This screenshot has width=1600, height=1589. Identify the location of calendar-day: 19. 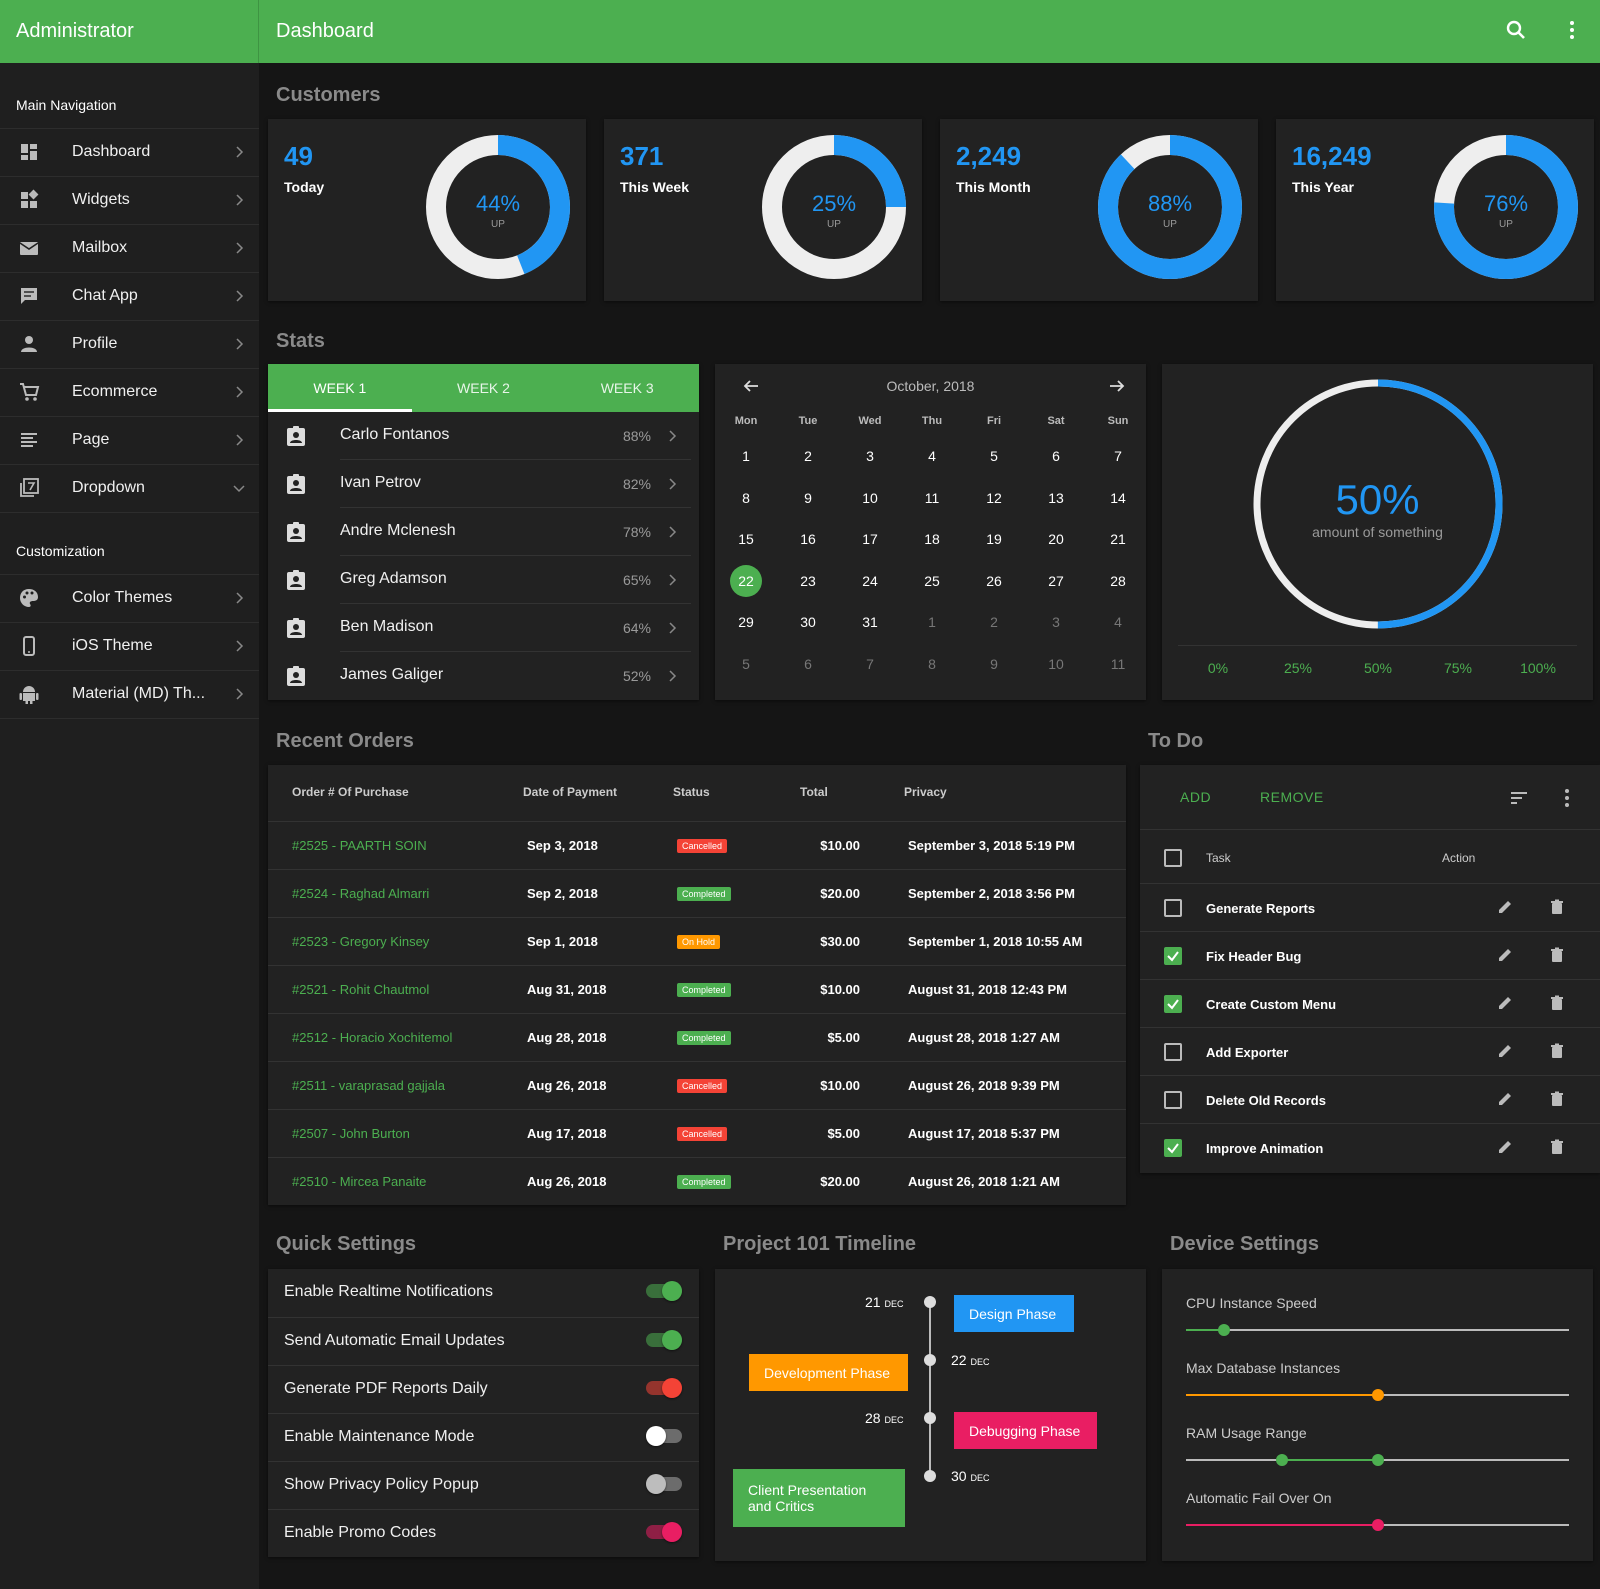
(994, 539).